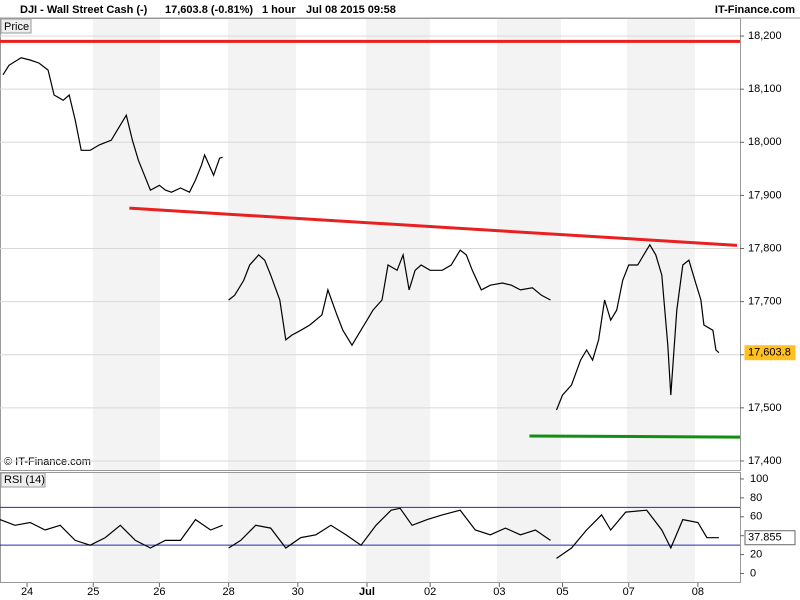  Describe the element at coordinates (765, 89) in the screenshot. I see `y-tick-label: 18,100` at that location.